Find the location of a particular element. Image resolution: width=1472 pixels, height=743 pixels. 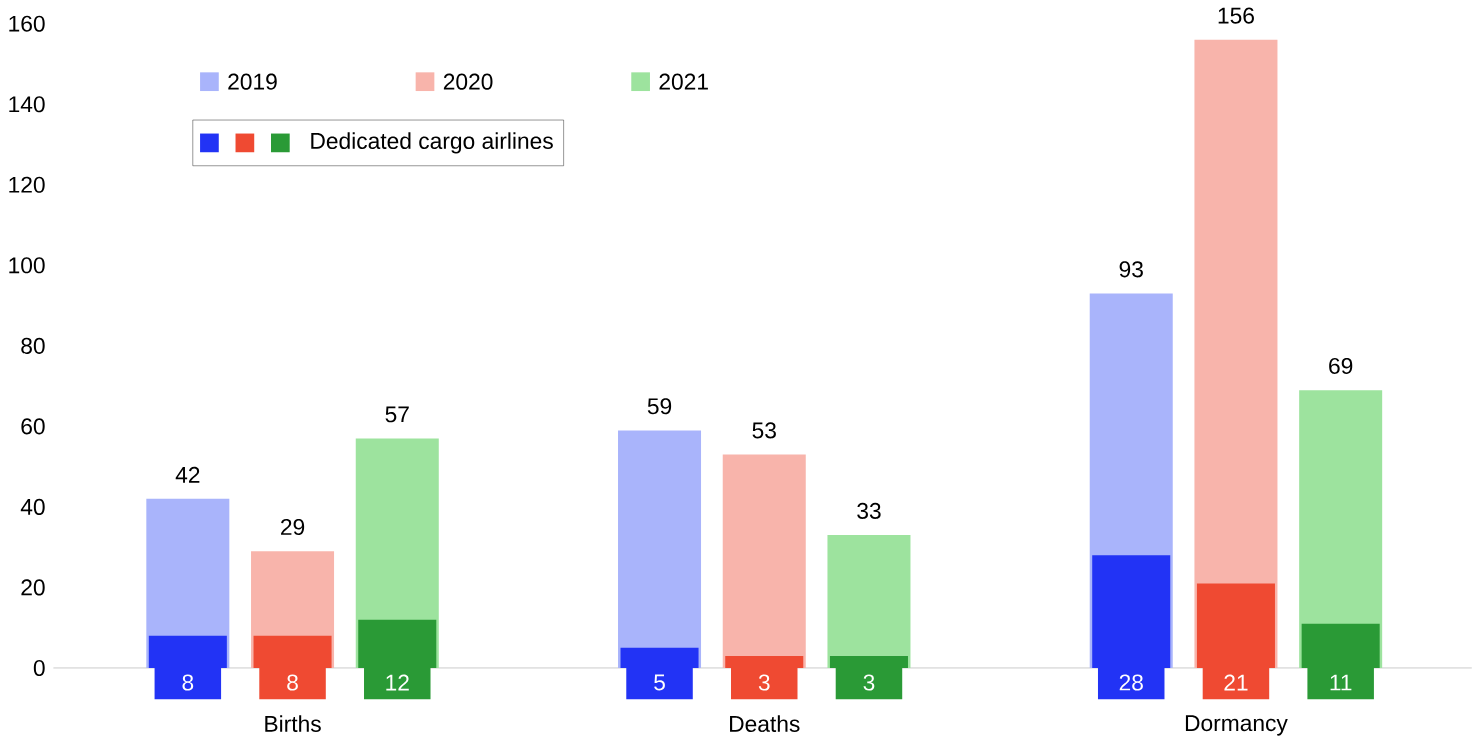

y-tick-label: 80 is located at coordinates (33, 345).